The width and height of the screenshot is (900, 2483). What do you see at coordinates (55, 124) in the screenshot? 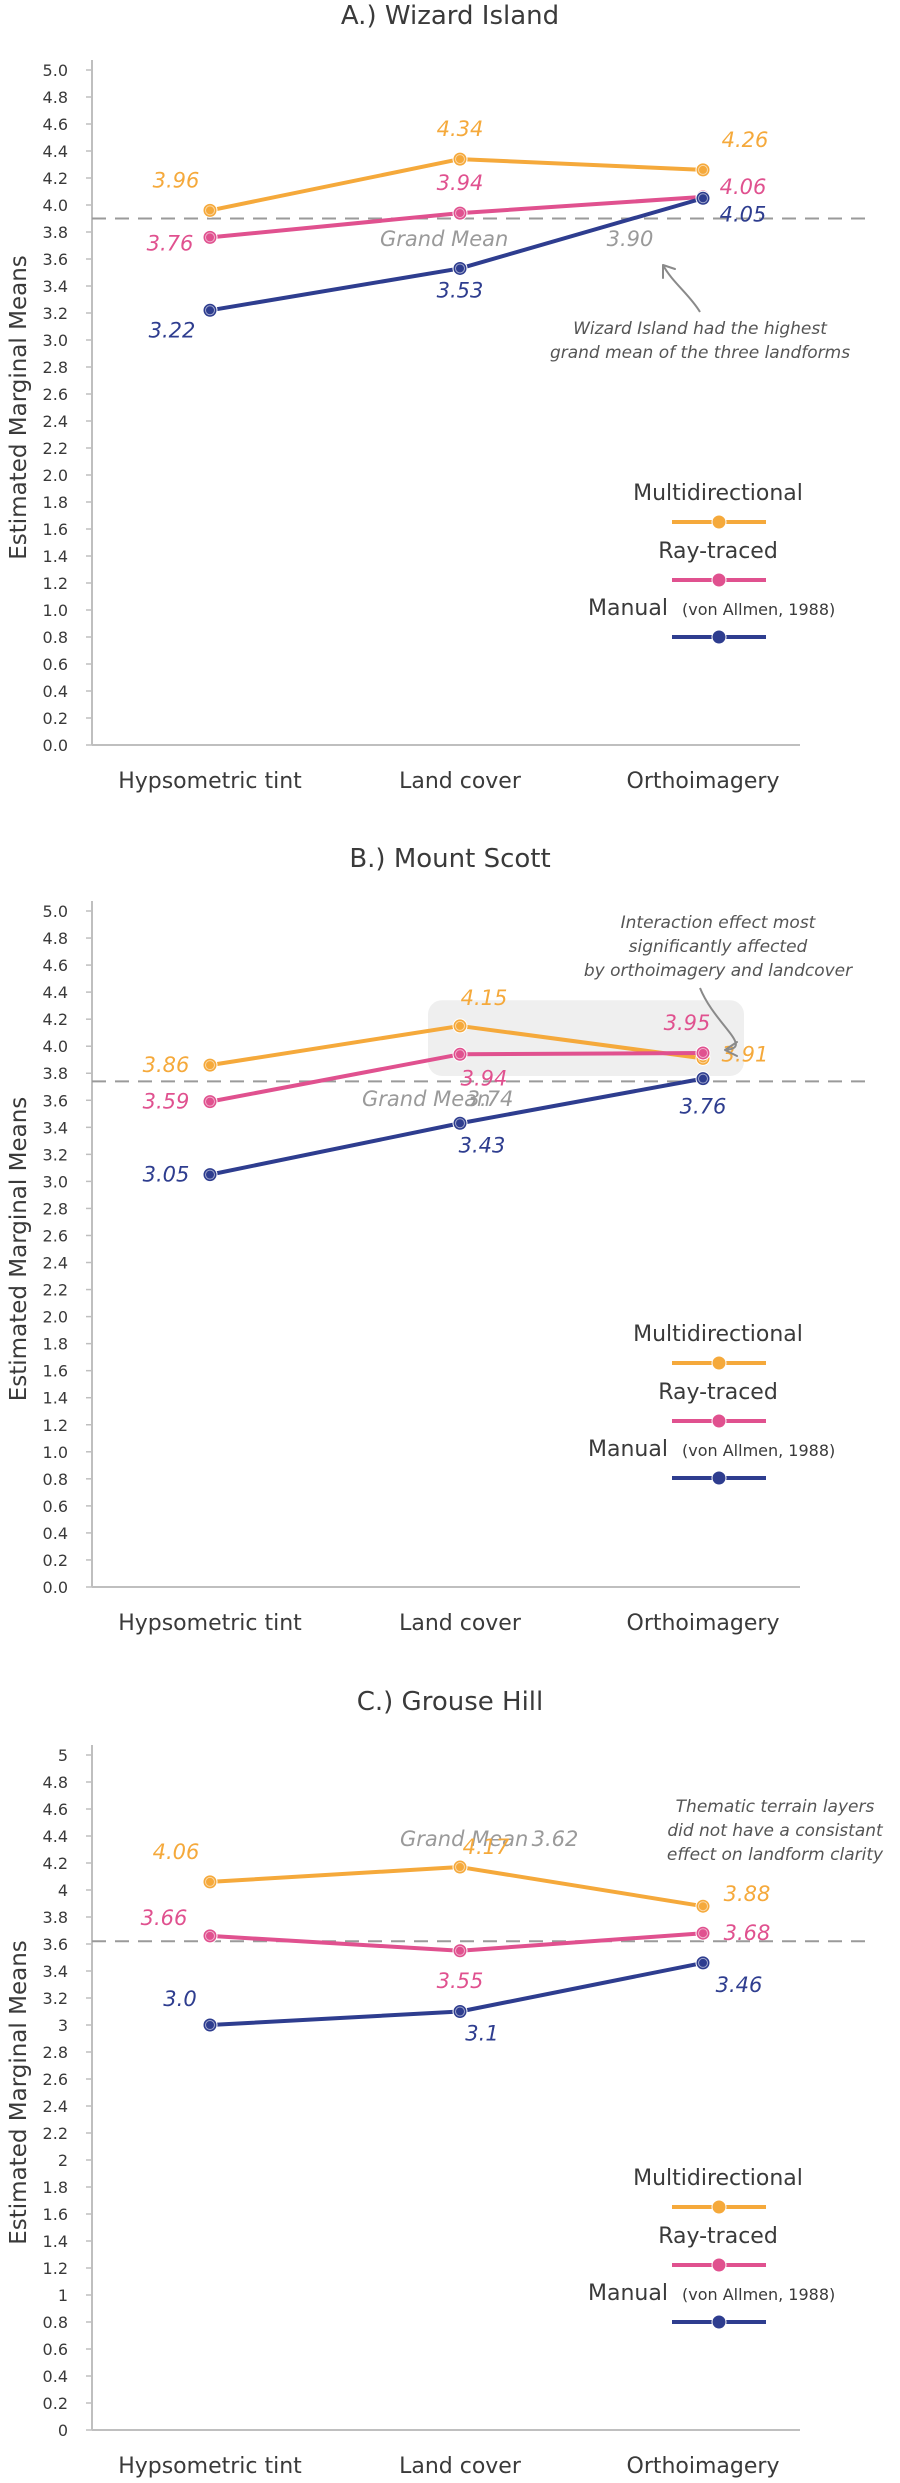
I see `y-tick-label: 4.6` at bounding box center [55, 124].